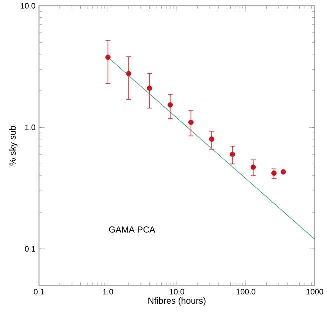 The height and width of the screenshot is (321, 327). What do you see at coordinates (13, 146) in the screenshot?
I see `y-axis-title: % sky sub` at bounding box center [13, 146].